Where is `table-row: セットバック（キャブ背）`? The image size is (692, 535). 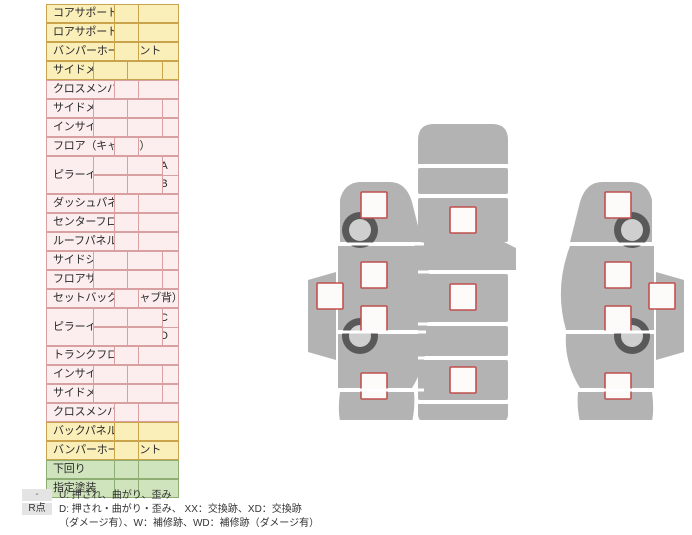 table-row: セットバック（キャブ背） is located at coordinates (148, 298).